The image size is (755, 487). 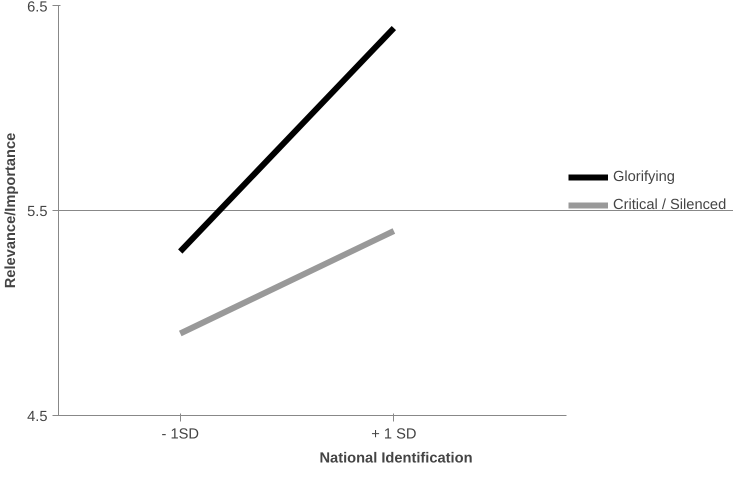 What do you see at coordinates (393, 434) in the screenshot?
I see `x-tick-label: + 1 SD` at bounding box center [393, 434].